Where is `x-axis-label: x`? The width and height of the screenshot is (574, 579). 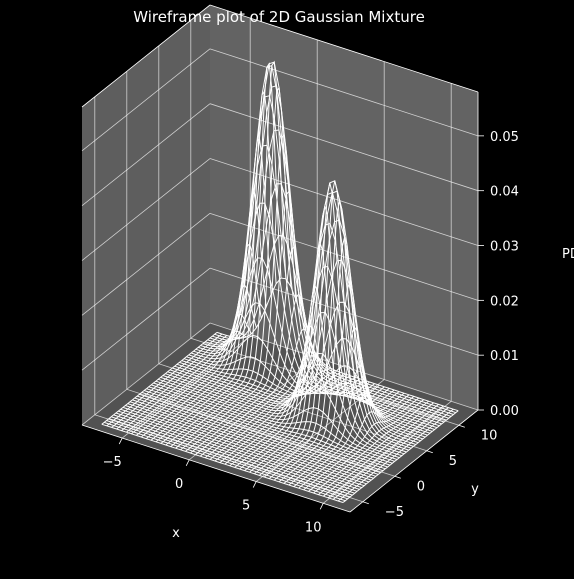
x-axis-label: x is located at coordinates (176, 533).